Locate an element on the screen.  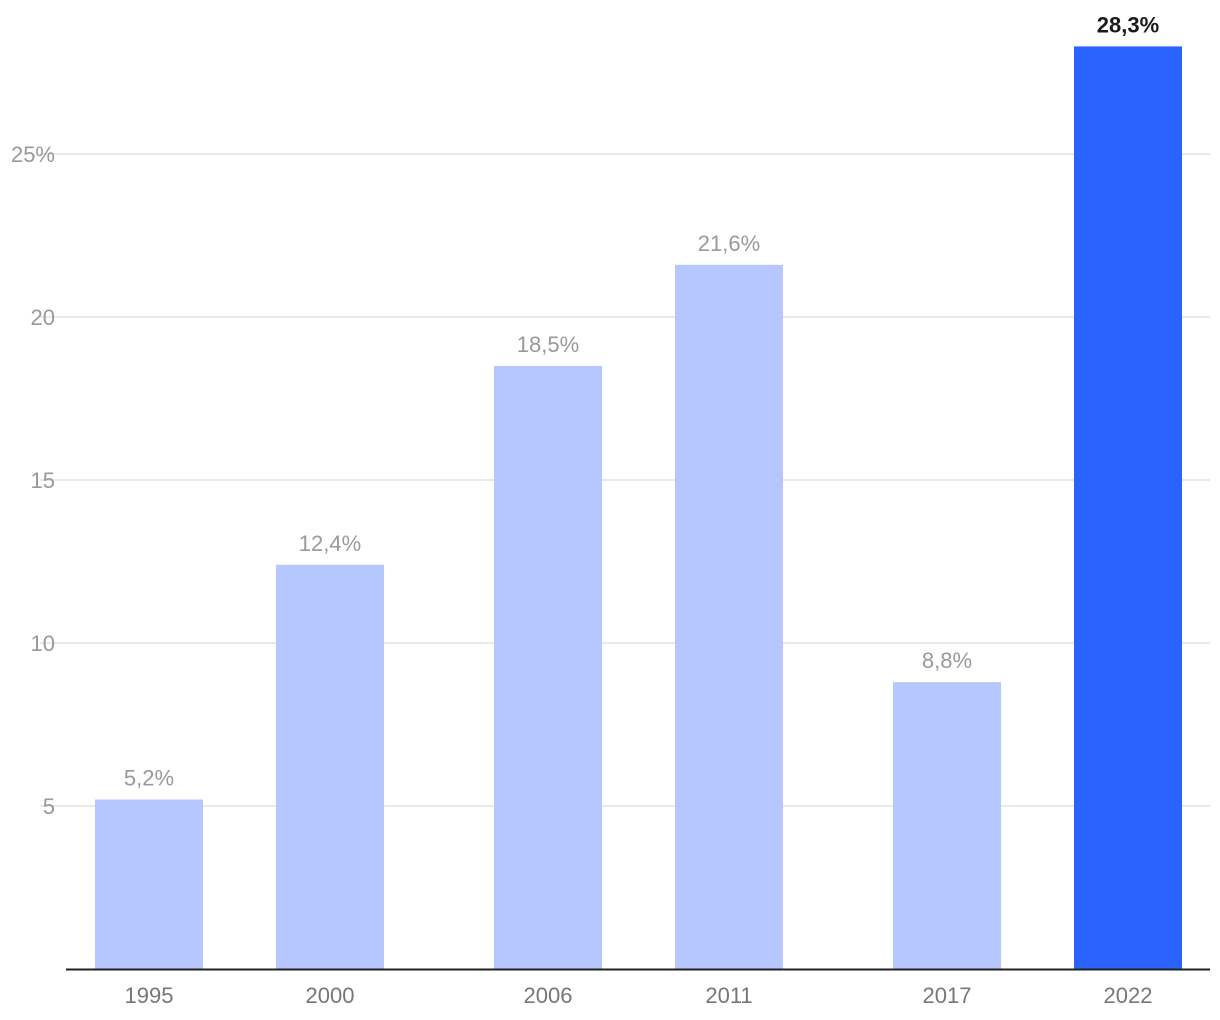
data-label-2011: 21,6% is located at coordinates (729, 243).